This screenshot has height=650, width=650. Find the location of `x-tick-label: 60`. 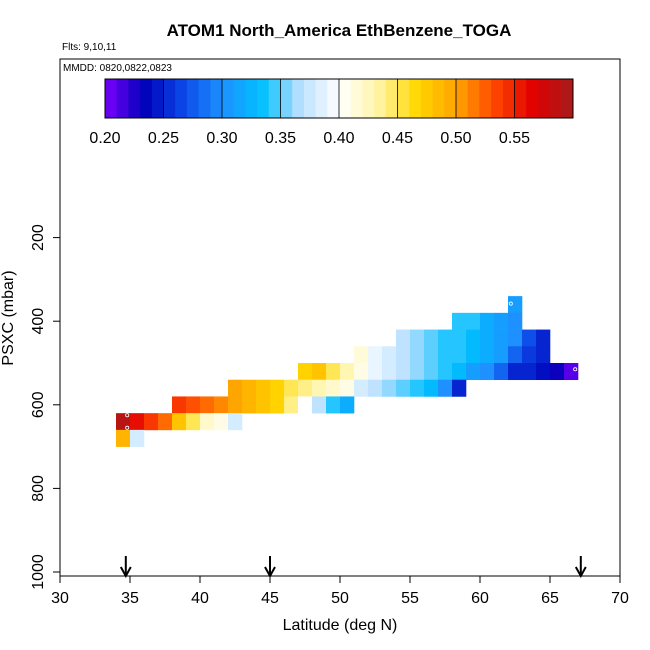

x-tick-label: 60 is located at coordinates (480, 598).